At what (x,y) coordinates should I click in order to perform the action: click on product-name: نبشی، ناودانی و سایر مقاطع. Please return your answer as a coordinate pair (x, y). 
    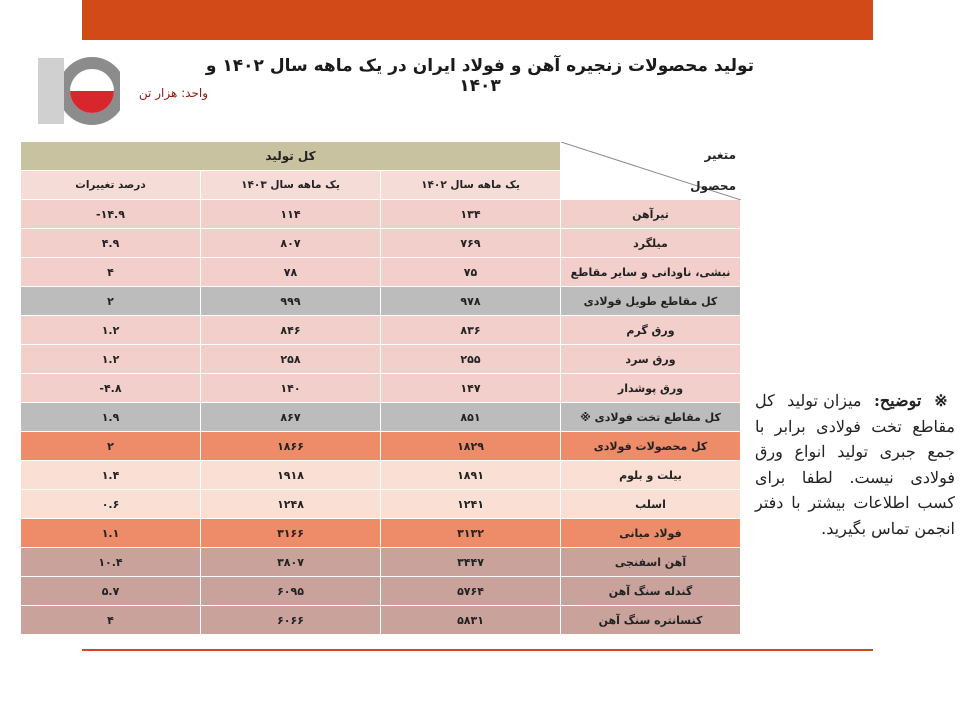
    Looking at the image, I should click on (650, 272).